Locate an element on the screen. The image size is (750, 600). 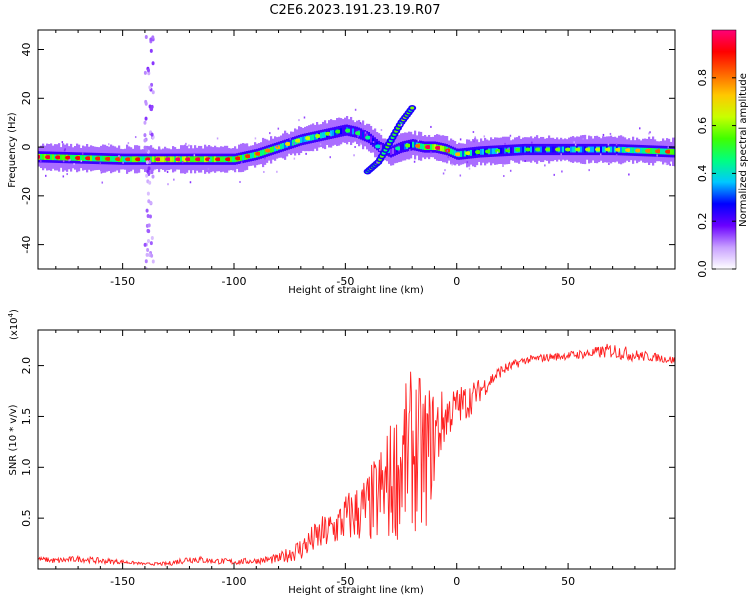
spectrogram-xtick-label: 0 is located at coordinates (456, 281).